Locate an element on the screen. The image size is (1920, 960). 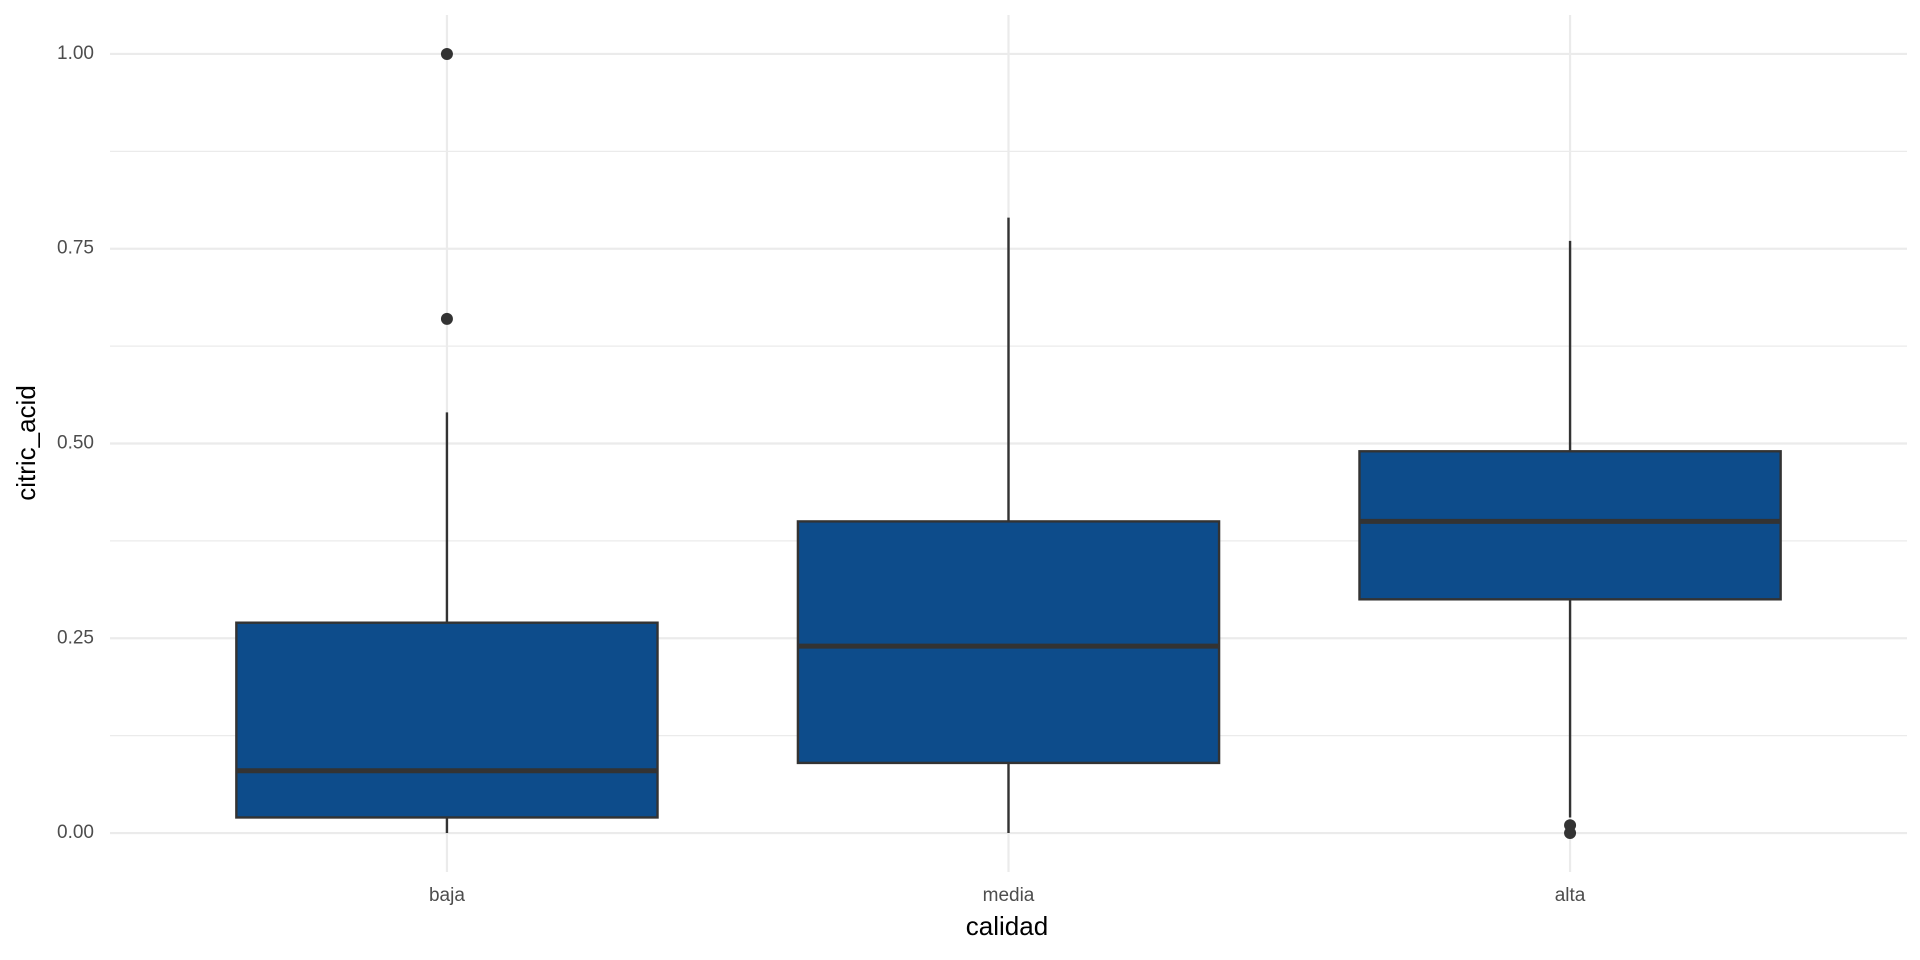
x-tick-label: baja is located at coordinates (447, 895).